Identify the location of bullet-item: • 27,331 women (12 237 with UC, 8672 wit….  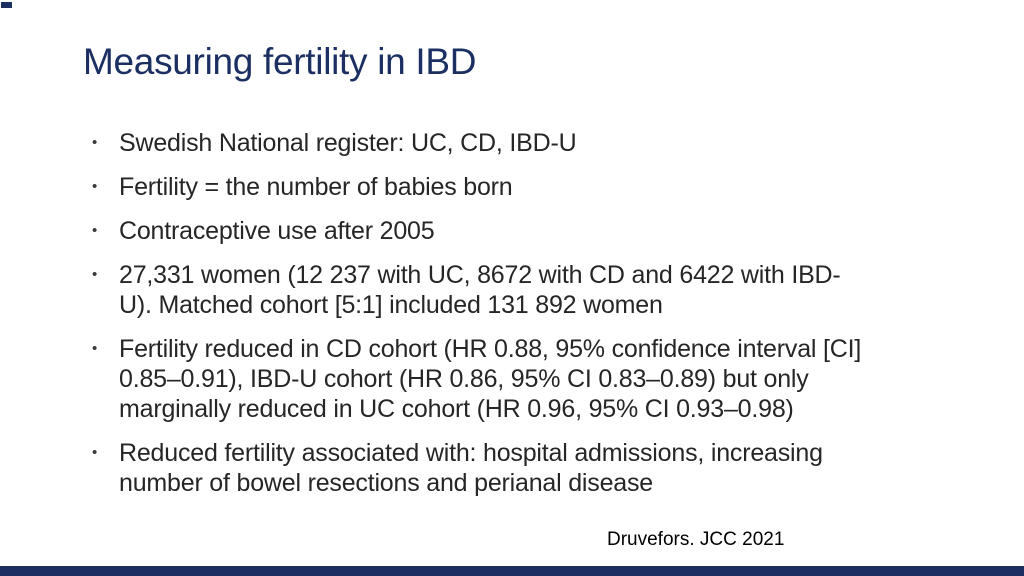
(535, 290).